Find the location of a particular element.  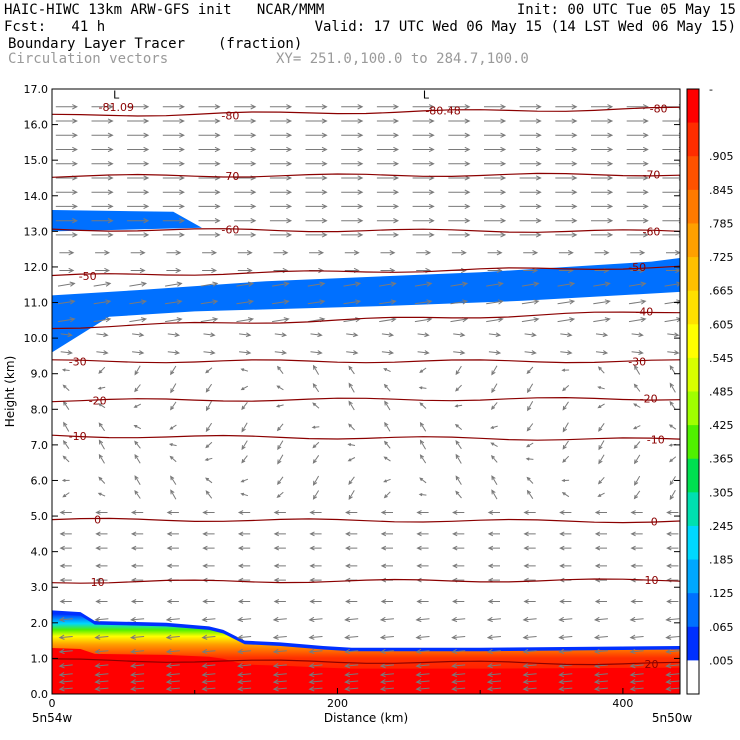

y-tick-label: 2.0 is located at coordinates (40, 623).